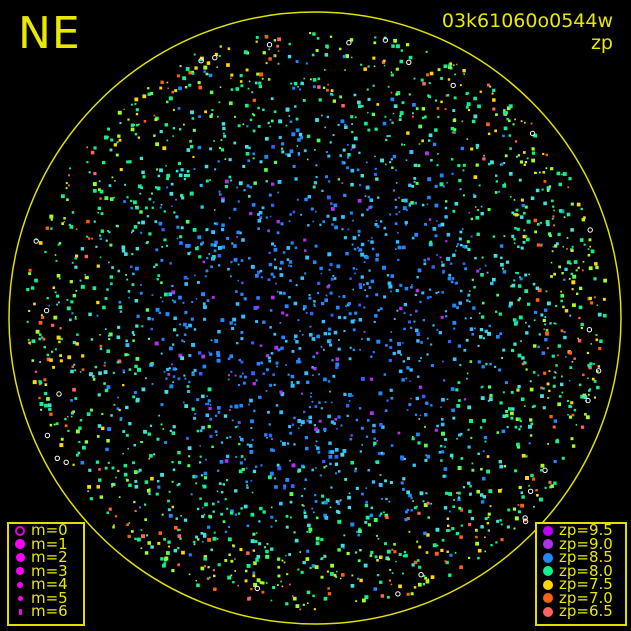  What do you see at coordinates (586, 611) in the screenshot?
I see `legend-label: zp=6.5` at bounding box center [586, 611].